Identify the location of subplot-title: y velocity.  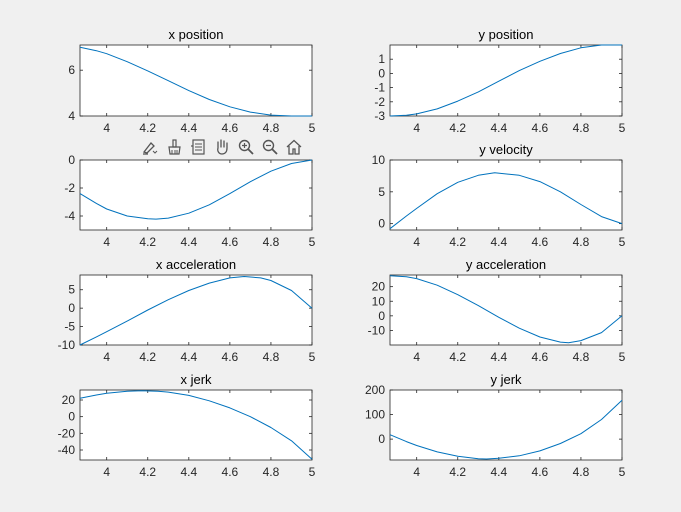
(506, 149).